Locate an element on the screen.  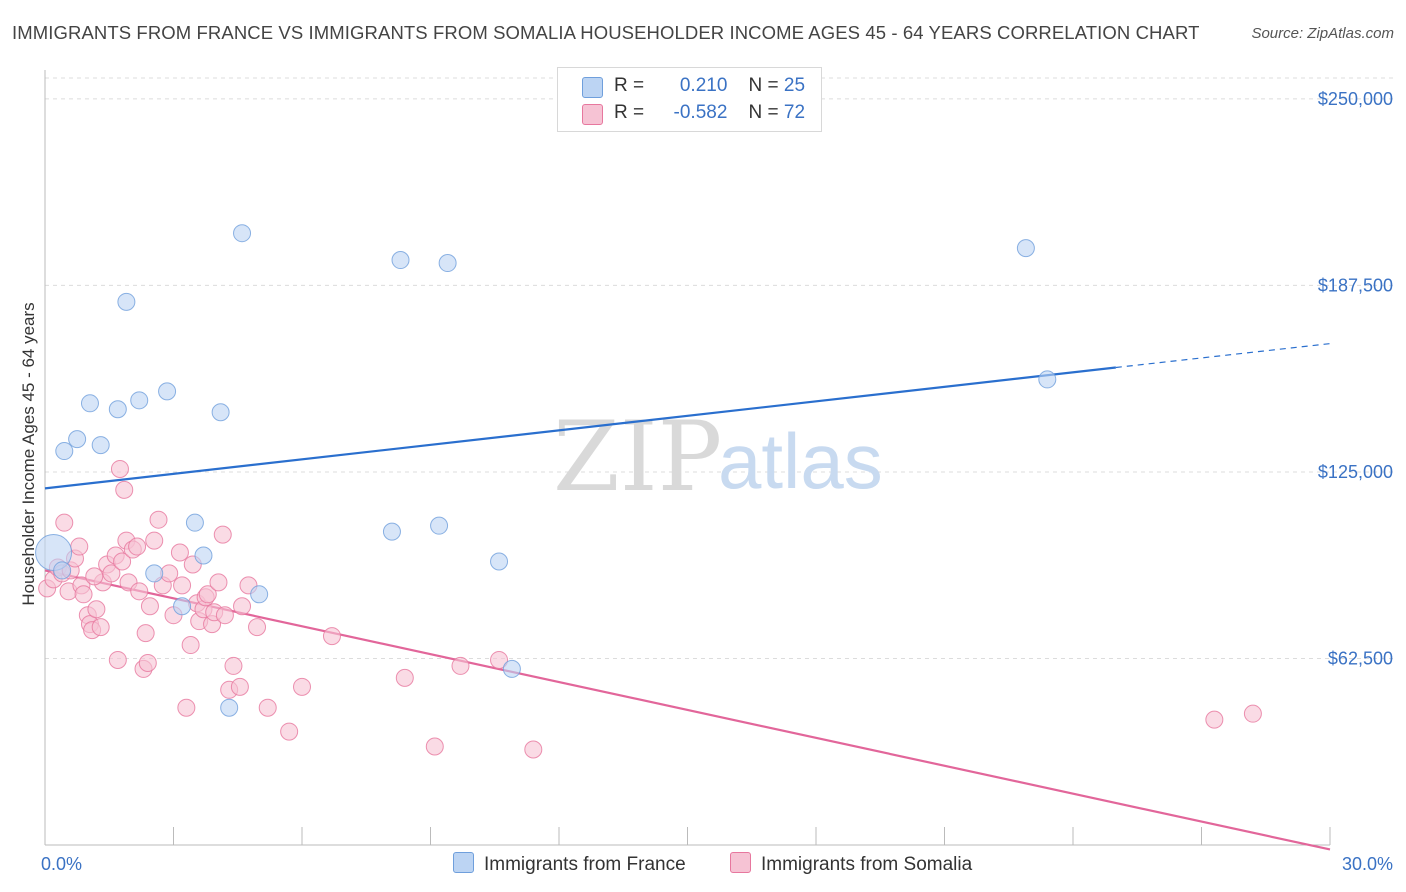
legend-text-somalia: R = -0.582 N = 72 is located at coordinates (710, 112).